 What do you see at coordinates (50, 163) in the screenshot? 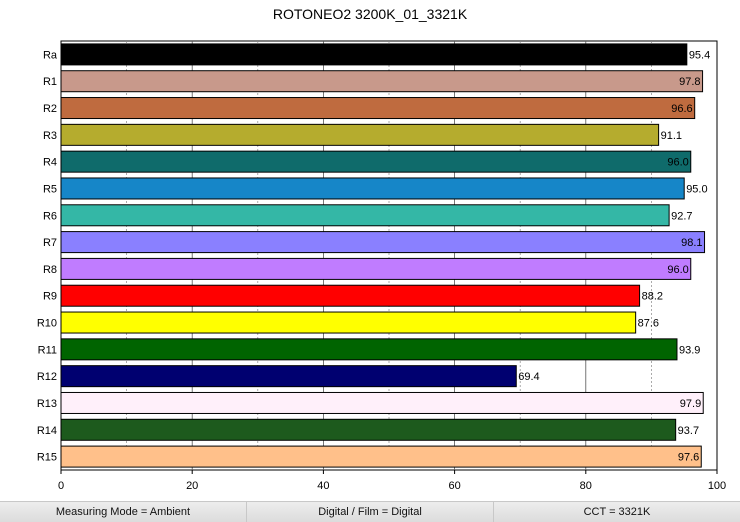
I see `y-tick-label: R4` at bounding box center [50, 163].